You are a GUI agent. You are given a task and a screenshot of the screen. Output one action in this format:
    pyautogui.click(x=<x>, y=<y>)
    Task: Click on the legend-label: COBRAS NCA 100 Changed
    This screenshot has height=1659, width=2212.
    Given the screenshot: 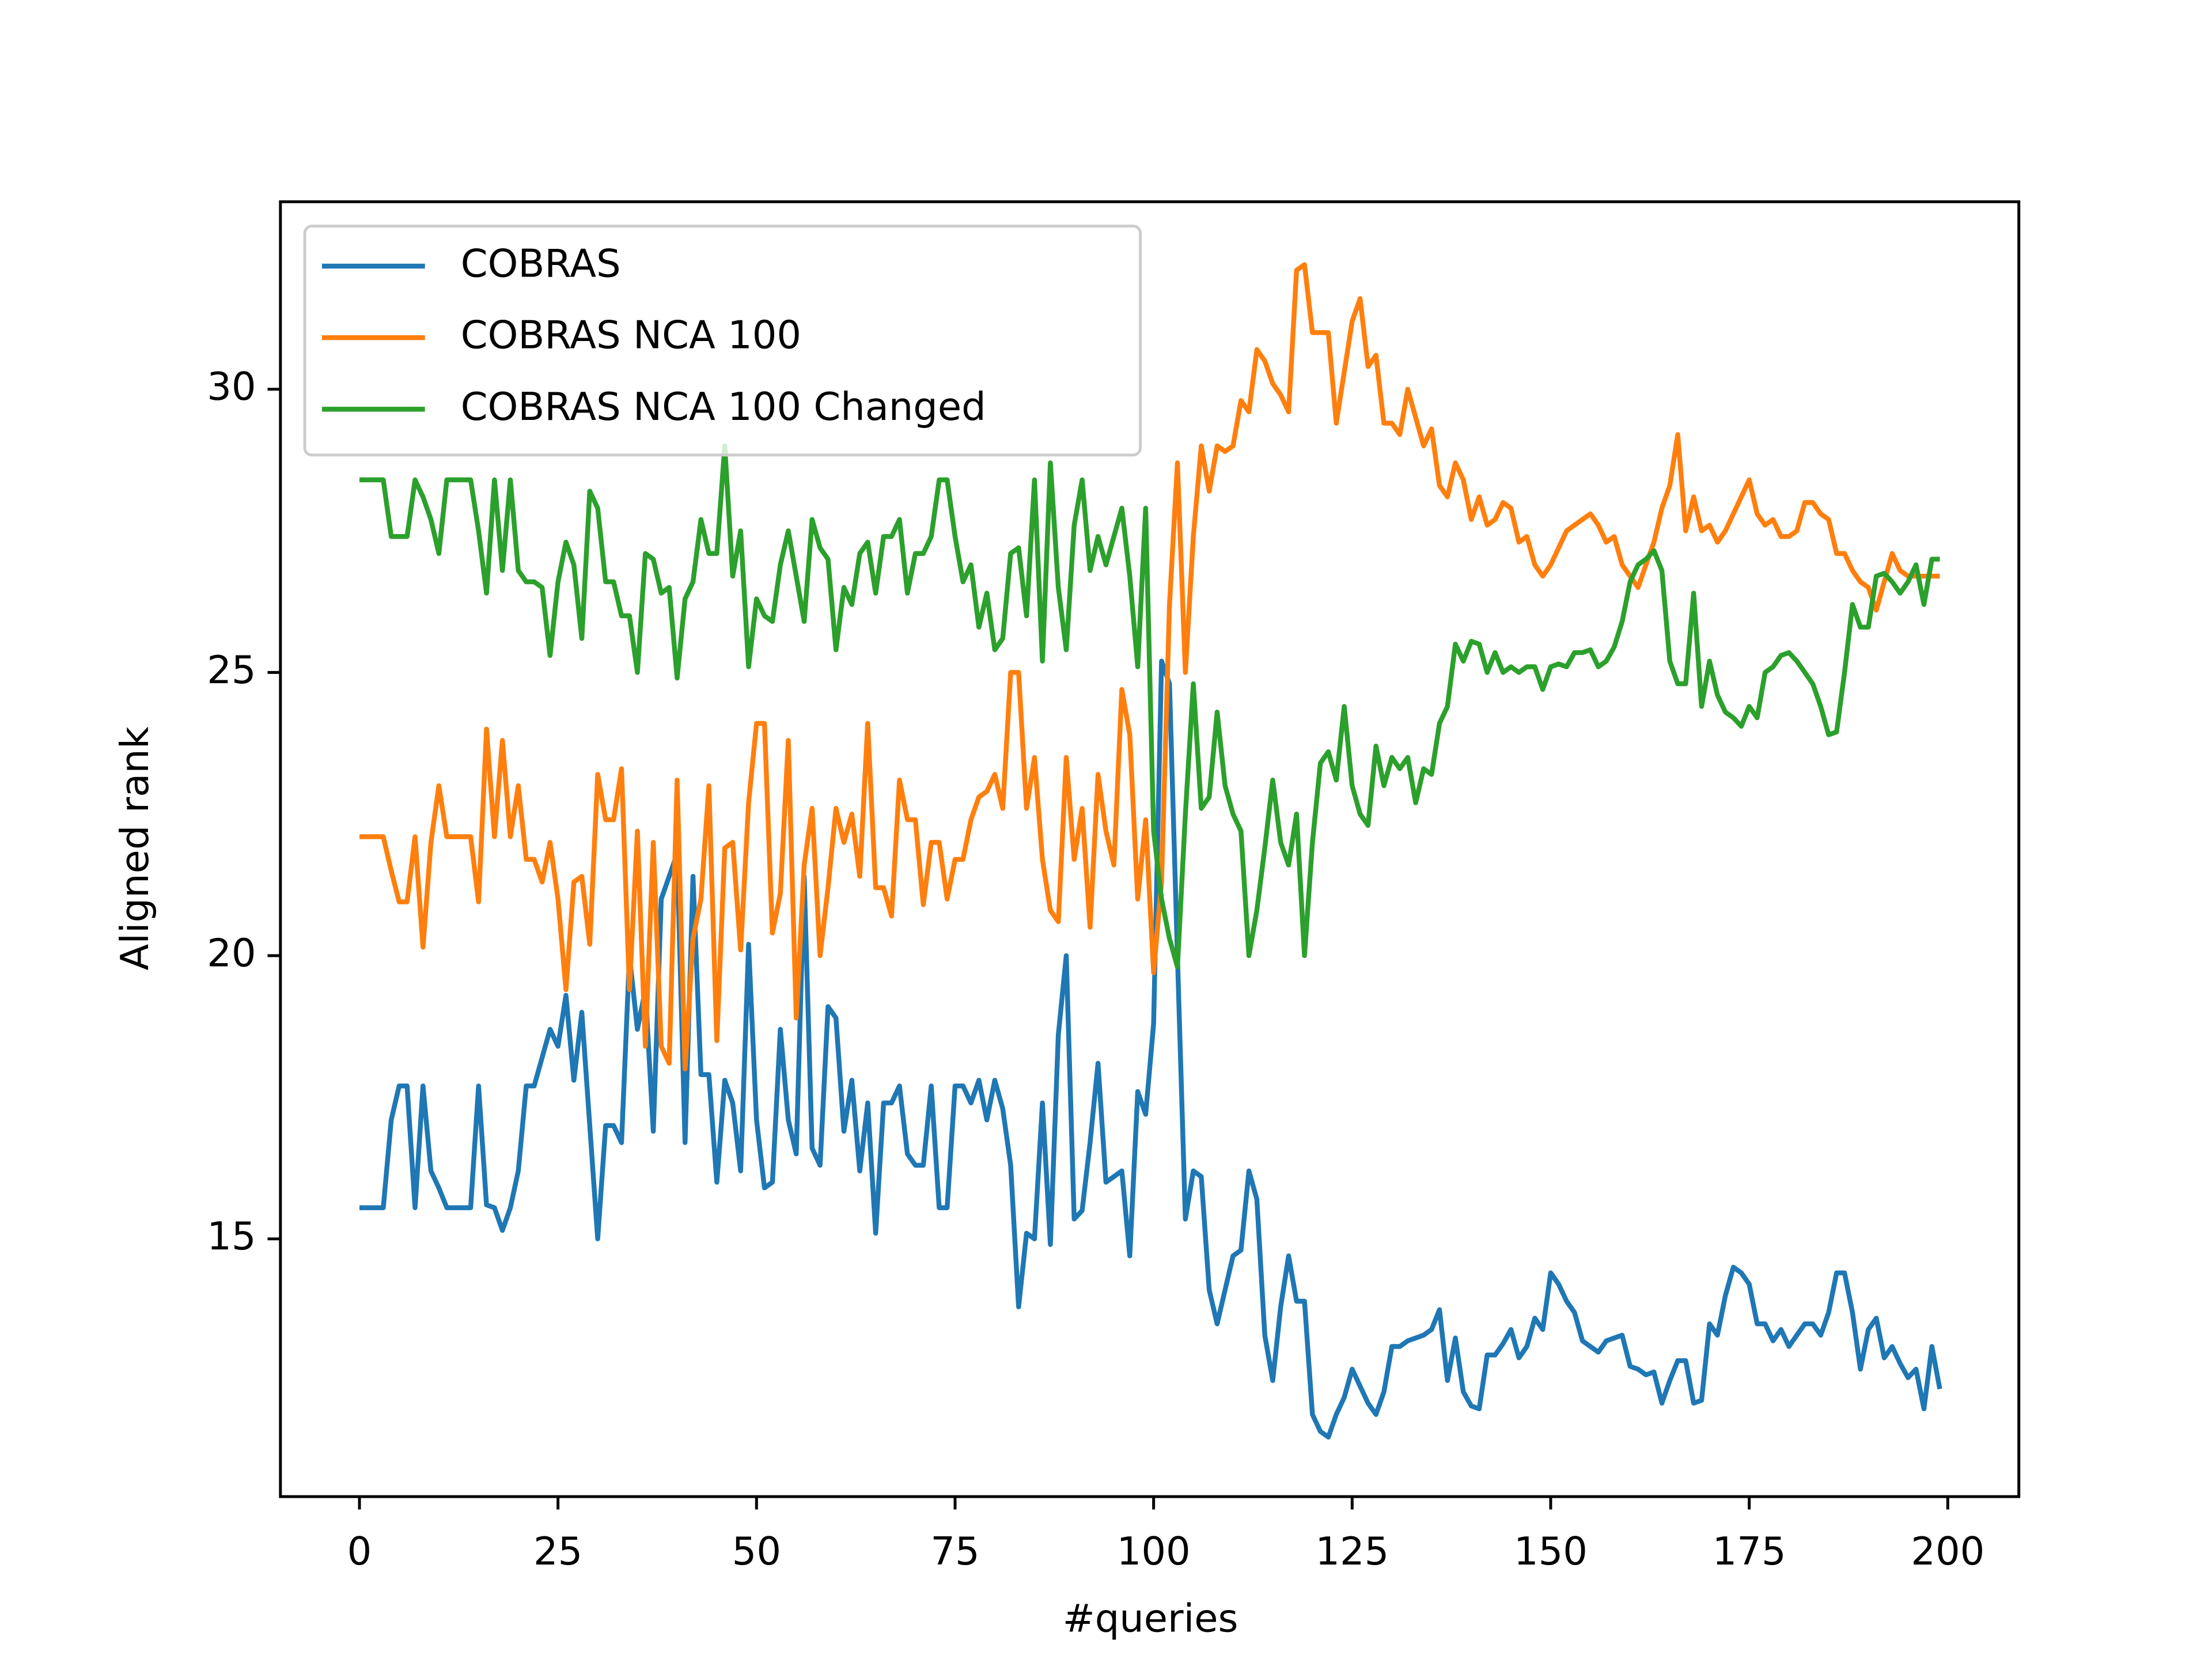 What is the action you would take?
    pyautogui.click(x=723, y=406)
    